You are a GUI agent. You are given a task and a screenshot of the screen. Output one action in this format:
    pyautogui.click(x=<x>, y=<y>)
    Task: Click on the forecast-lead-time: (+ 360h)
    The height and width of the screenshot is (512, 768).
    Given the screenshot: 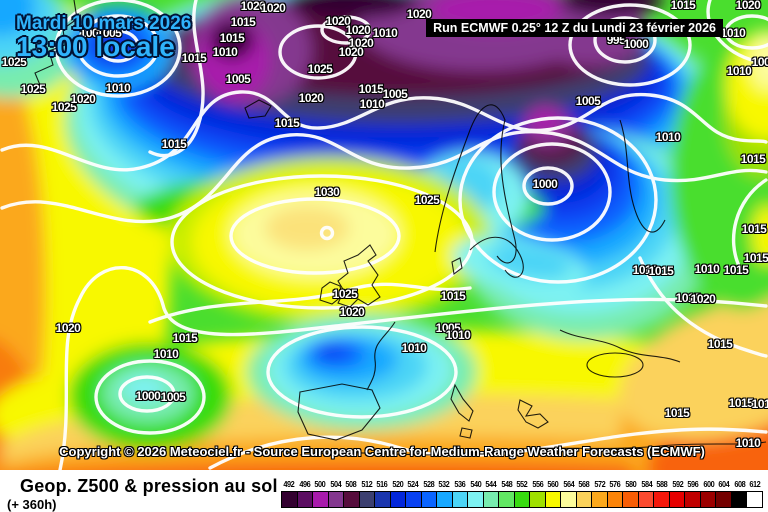 What is the action you would take?
    pyautogui.click(x=32, y=504)
    